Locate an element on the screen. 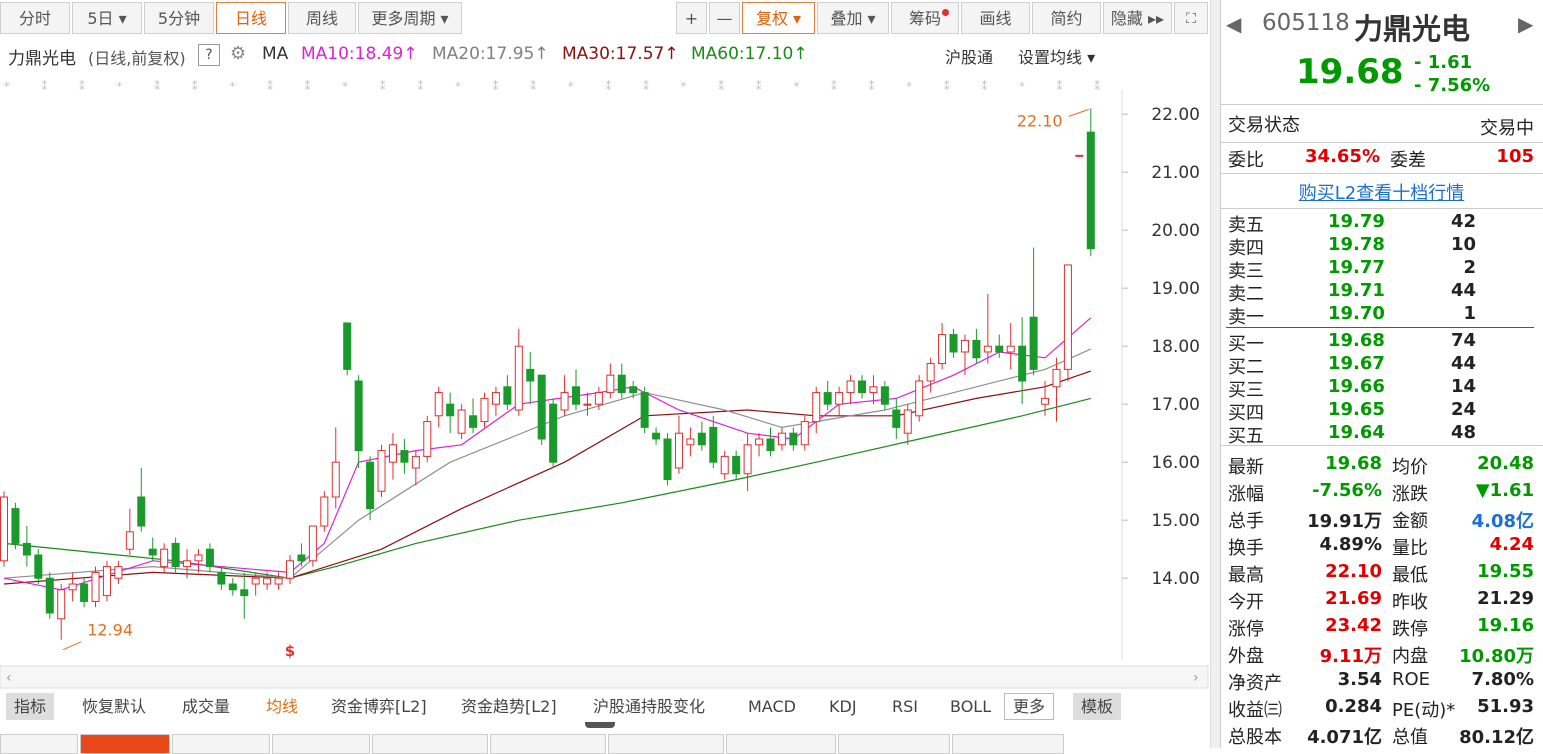 This screenshot has height=754, width=1543. stat-label: PE(动)* is located at coordinates (1424, 710).